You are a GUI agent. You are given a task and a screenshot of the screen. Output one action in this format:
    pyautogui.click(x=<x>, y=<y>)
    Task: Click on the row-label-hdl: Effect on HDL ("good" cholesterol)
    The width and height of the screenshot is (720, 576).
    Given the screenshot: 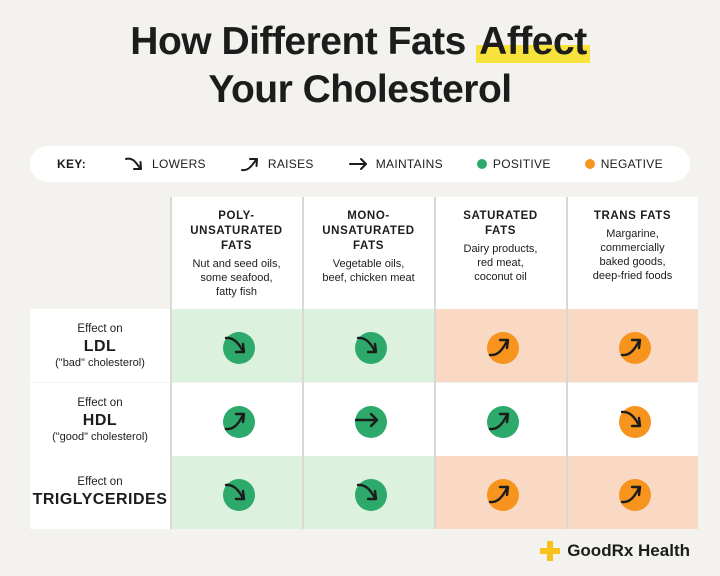 What is the action you would take?
    pyautogui.click(x=100, y=419)
    